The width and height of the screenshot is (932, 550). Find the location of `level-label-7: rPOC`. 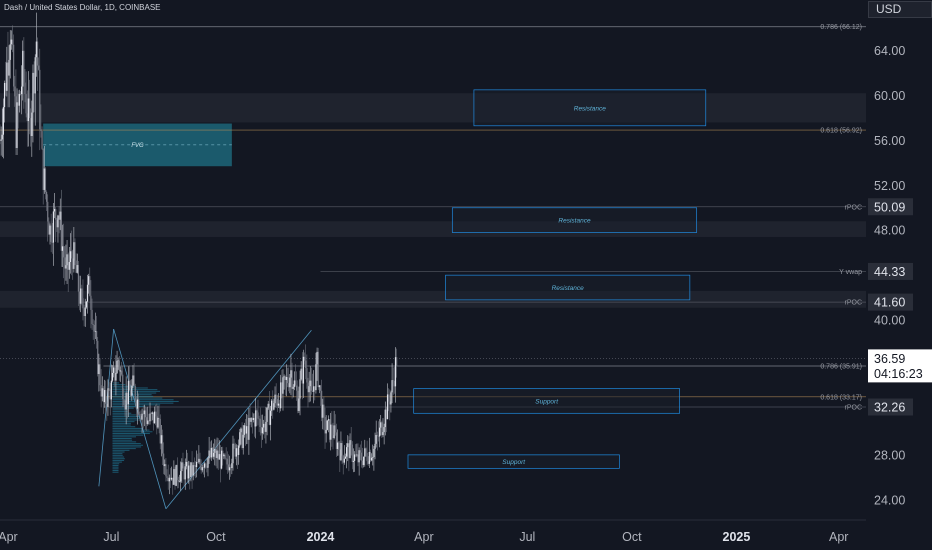

level-label-7: rPOC is located at coordinates (854, 408).